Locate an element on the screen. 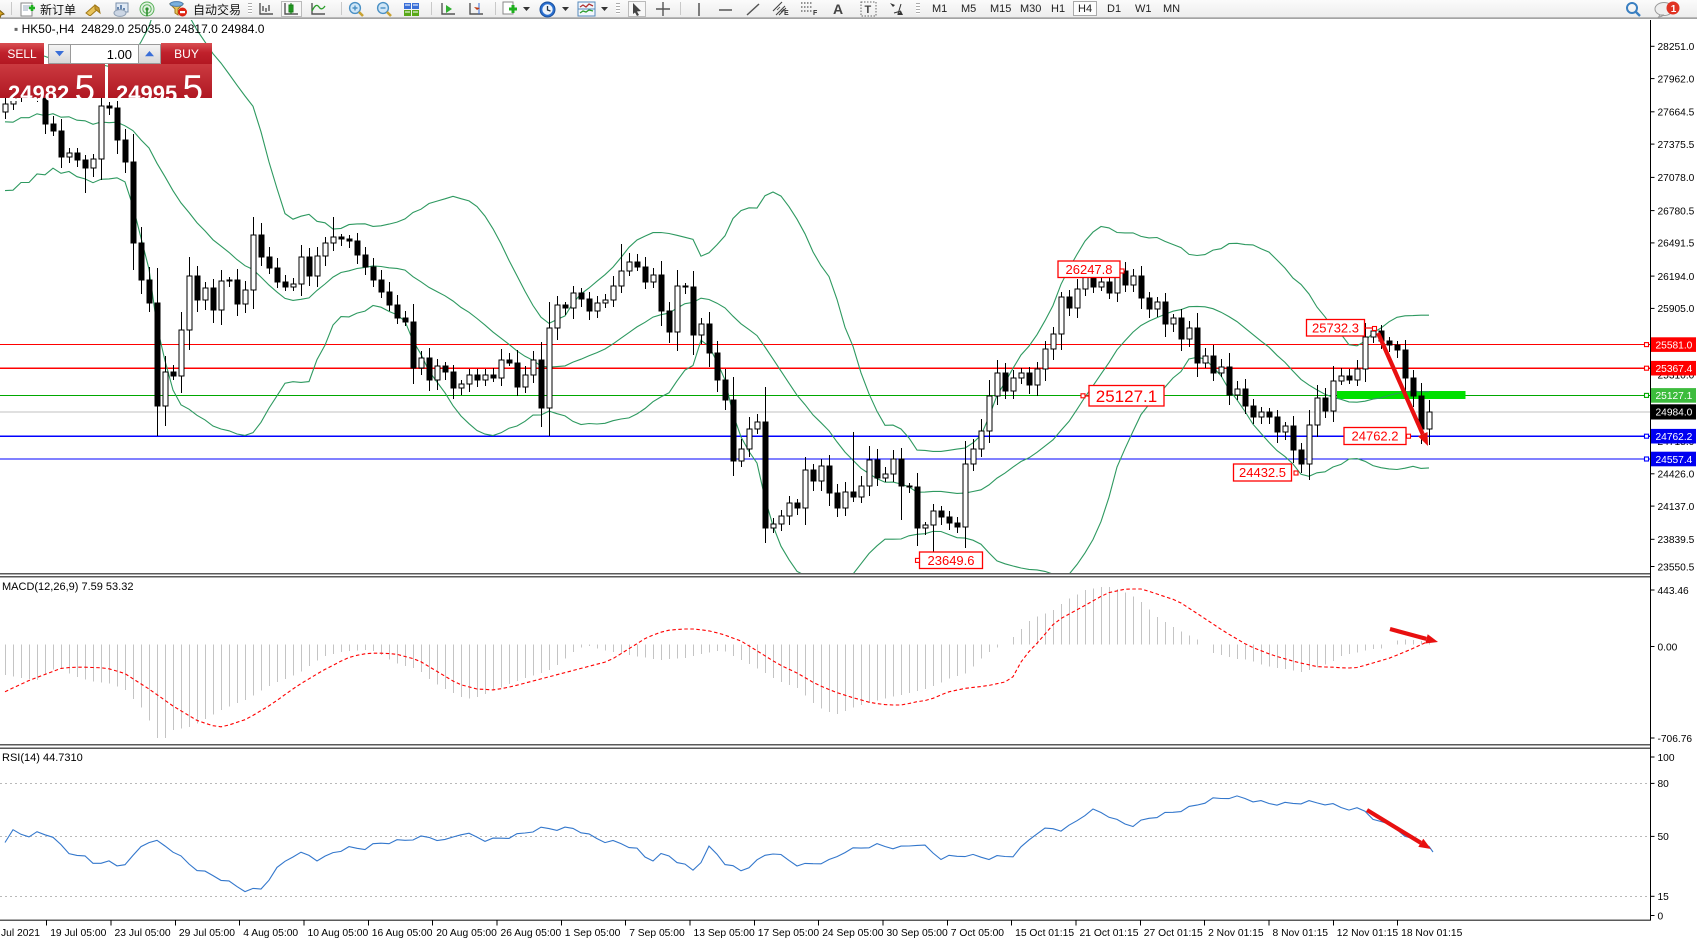 This screenshot has width=1697, height=944. svg-text: 1 Sep 05:00 is located at coordinates (593, 933).